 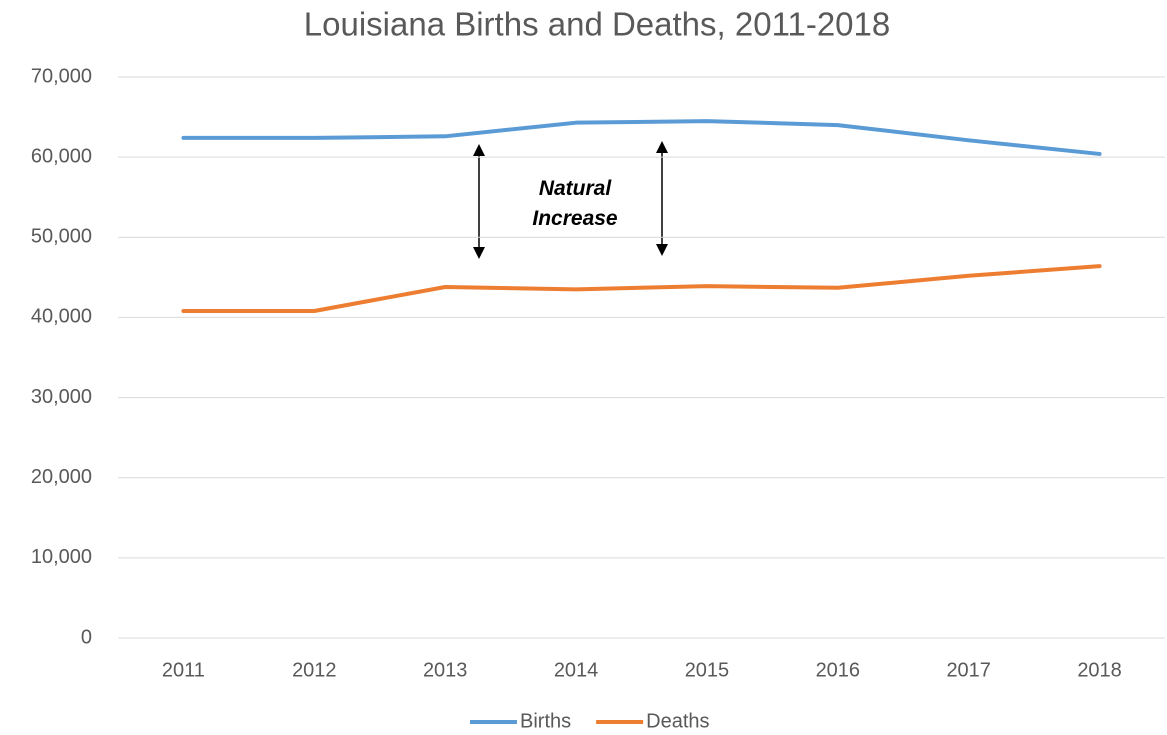 I want to click on x-tick-label: 2016, so click(x=838, y=670).